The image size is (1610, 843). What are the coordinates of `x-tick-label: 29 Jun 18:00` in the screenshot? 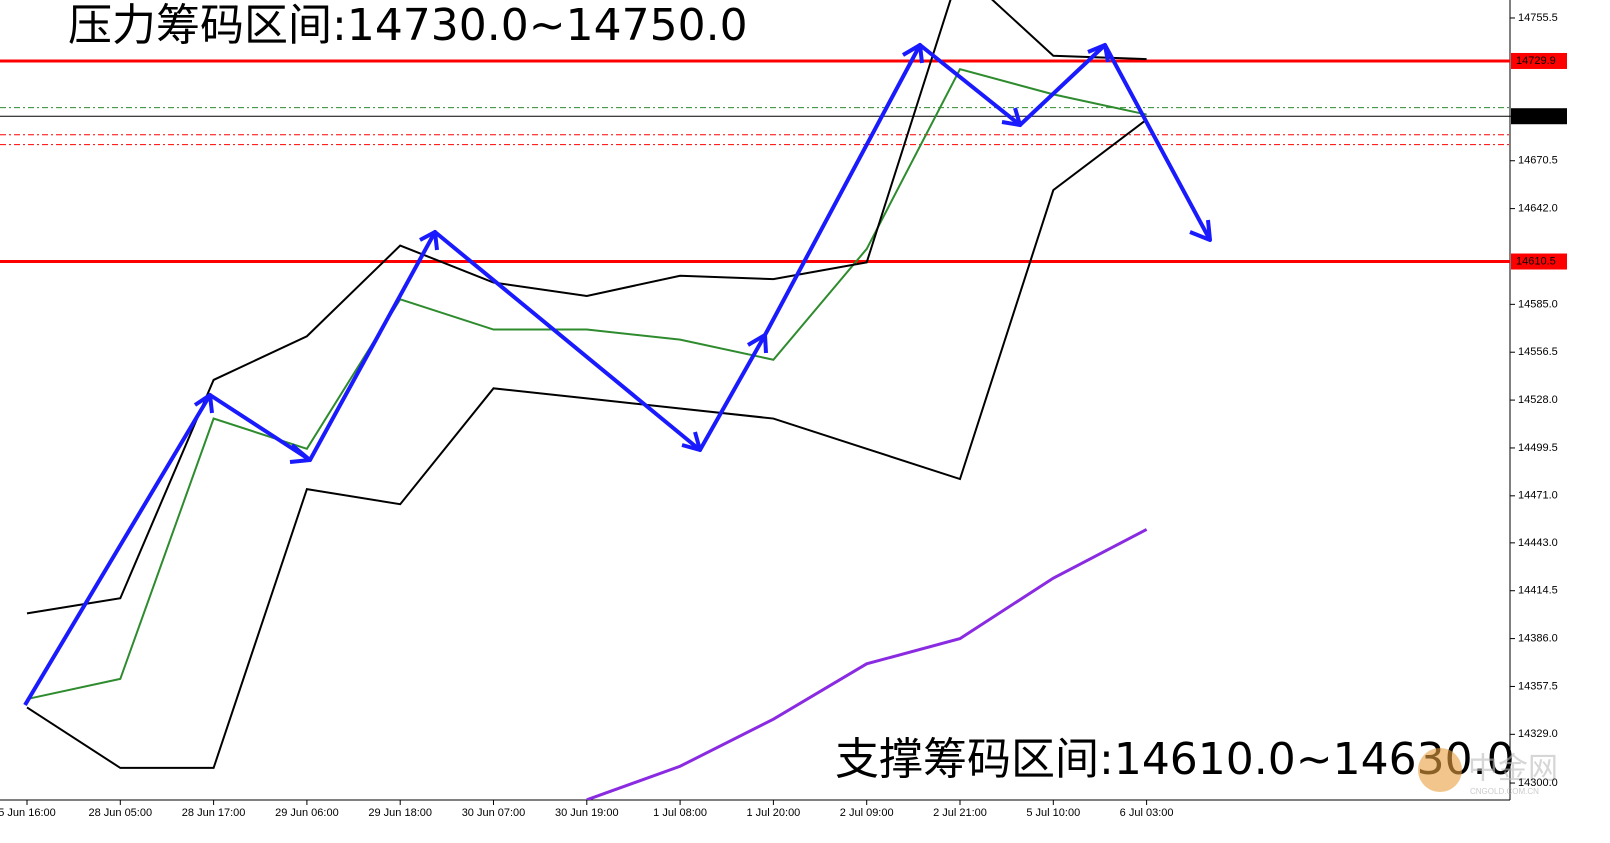 It's located at (400, 813).